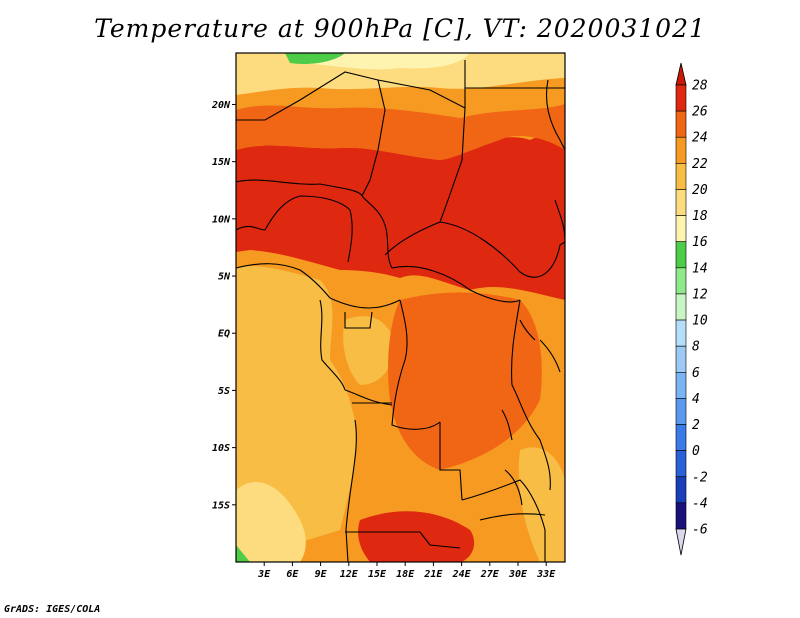  I want to click on grads-credit: GrADS: IGES/COLA, so click(52, 609).